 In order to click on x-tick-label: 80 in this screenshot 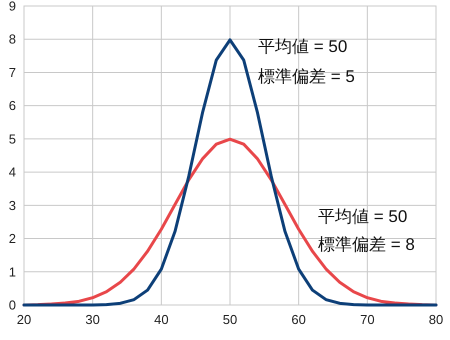, I will do `click(436, 319)`.